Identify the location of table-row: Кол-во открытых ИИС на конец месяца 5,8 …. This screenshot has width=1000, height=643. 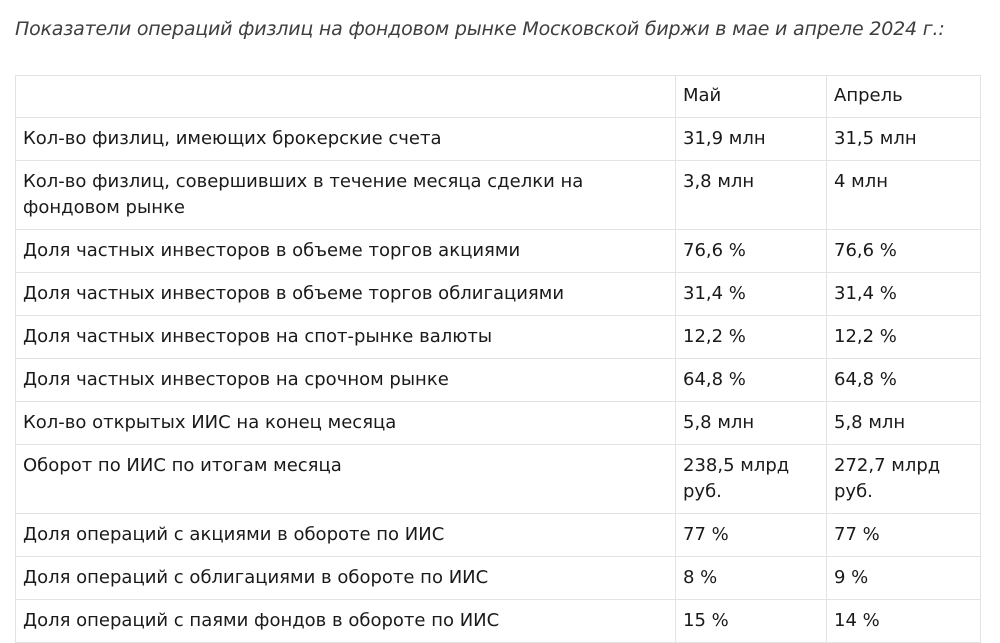
(498, 423).